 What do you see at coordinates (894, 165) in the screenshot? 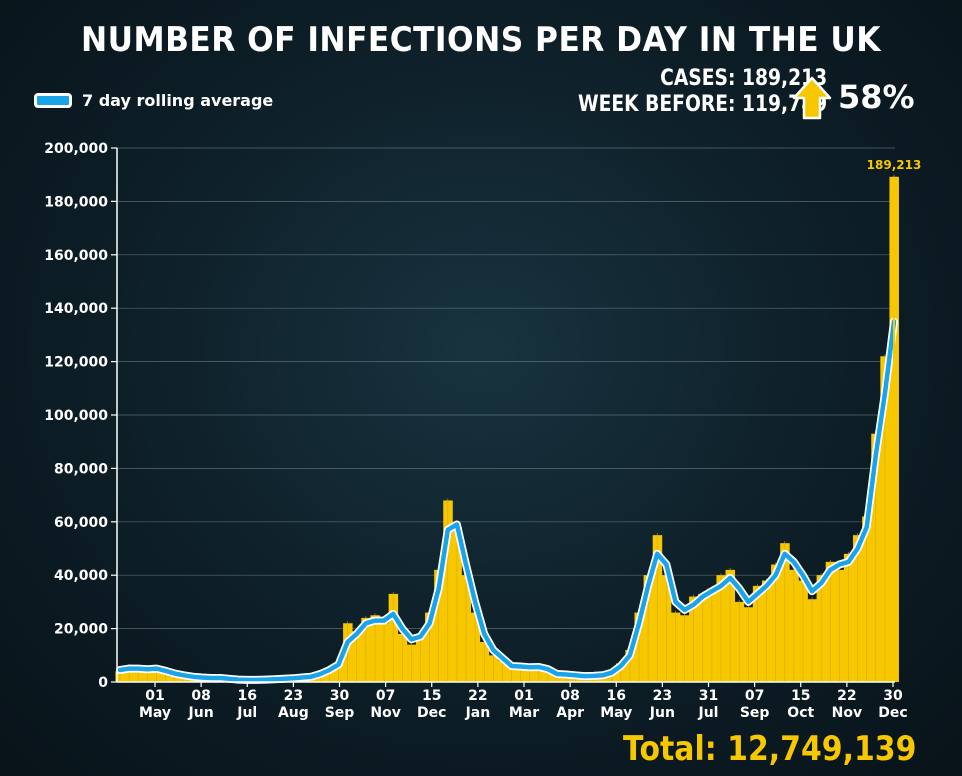
I see `peak-label: 189,213` at bounding box center [894, 165].